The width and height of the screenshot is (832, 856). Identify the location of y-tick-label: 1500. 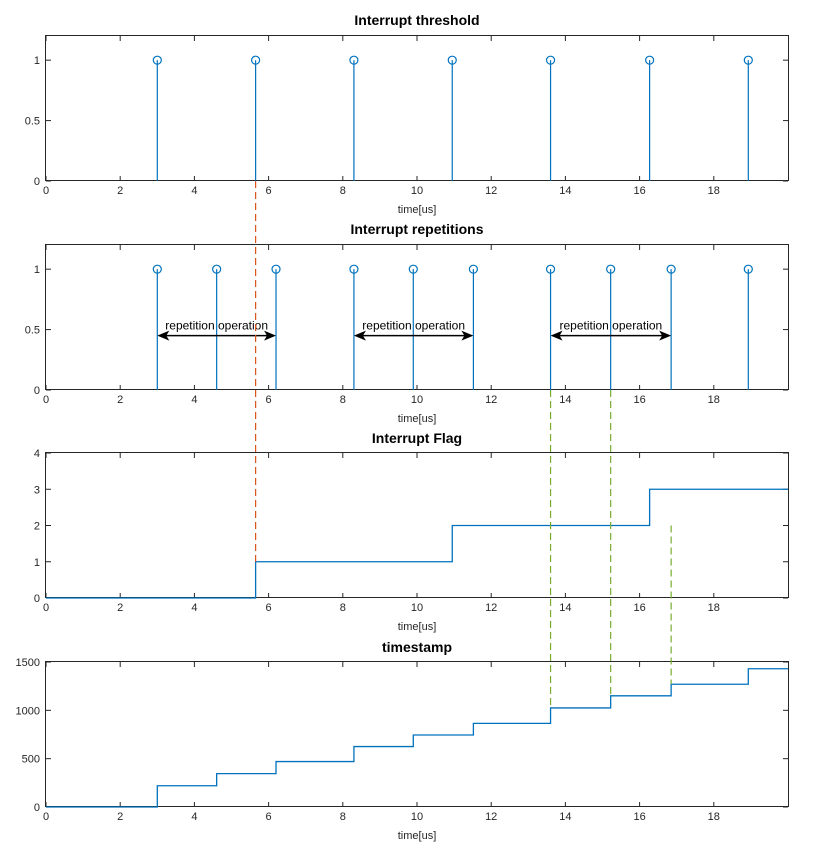
(28, 663).